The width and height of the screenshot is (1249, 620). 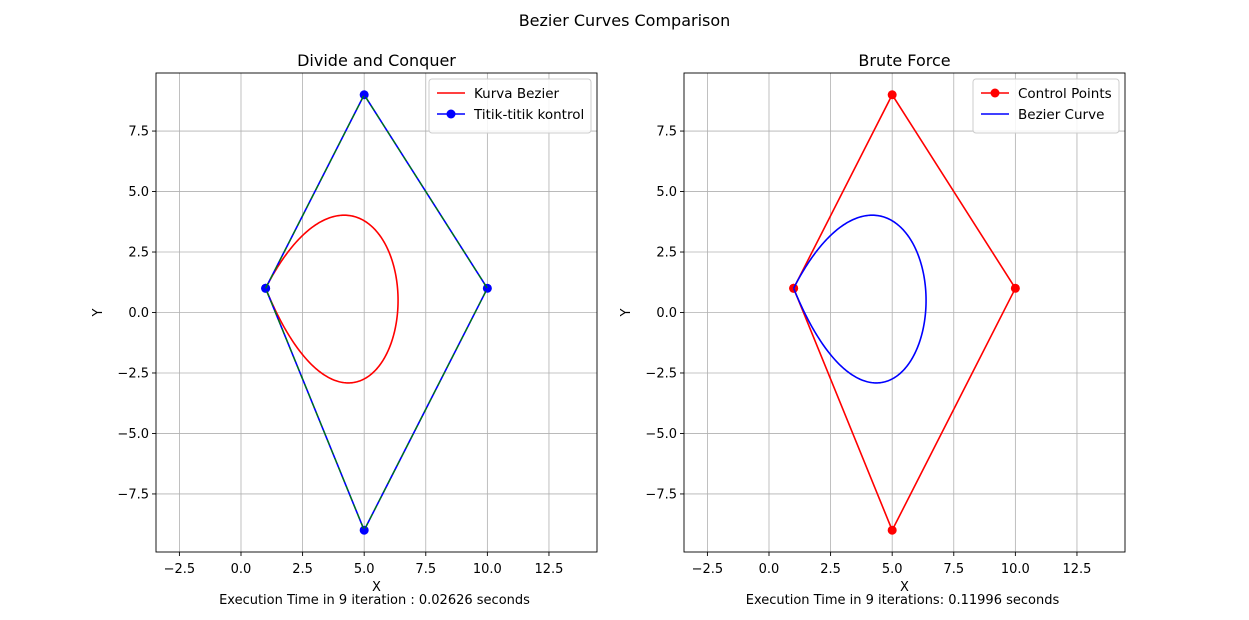 What do you see at coordinates (625, 20) in the screenshot?
I see `figure-title: Bezier Curves Comparison` at bounding box center [625, 20].